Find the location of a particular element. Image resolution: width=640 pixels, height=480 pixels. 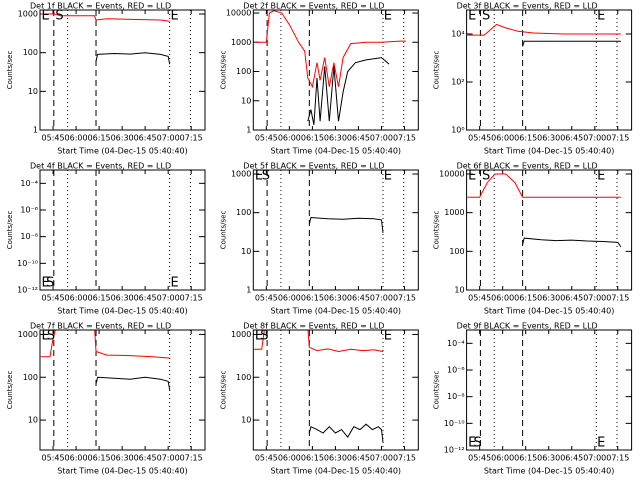

y-tick-label: 10000 is located at coordinates (451, 174).